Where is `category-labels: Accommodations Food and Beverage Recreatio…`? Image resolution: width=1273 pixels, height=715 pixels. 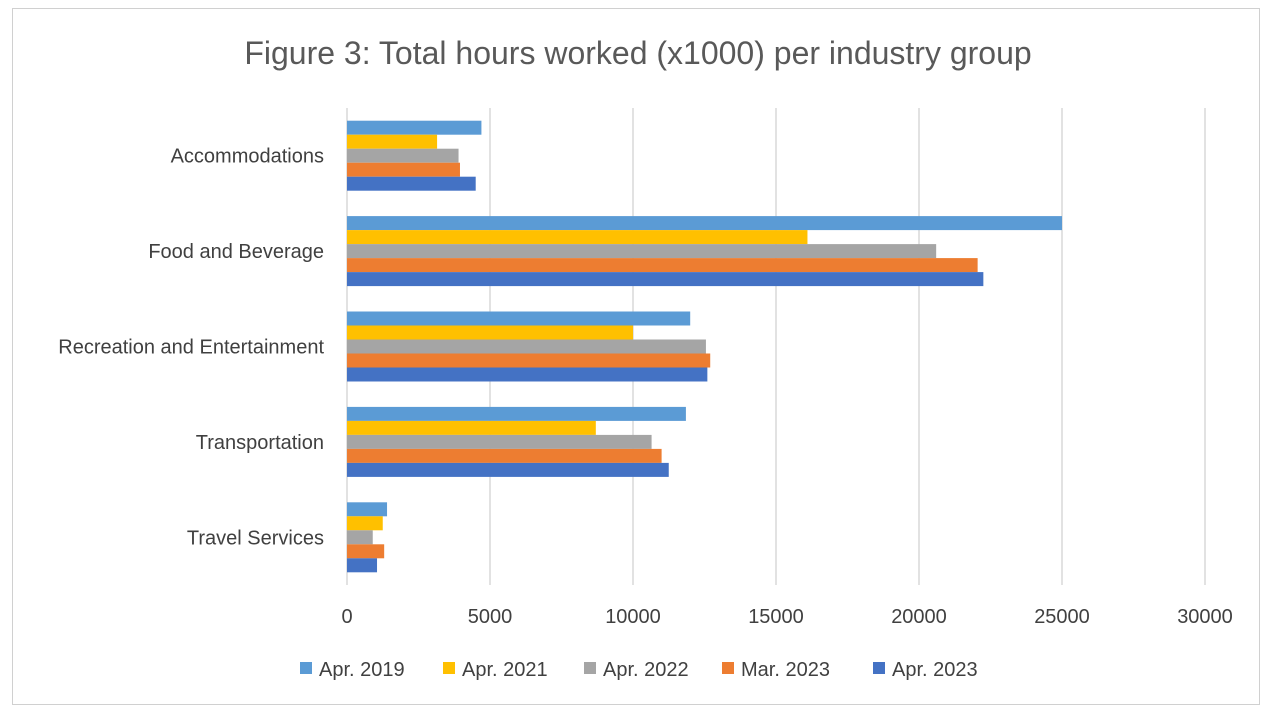 category-labels: Accommodations Food and Beverage Recreatio… is located at coordinates (191, 348).